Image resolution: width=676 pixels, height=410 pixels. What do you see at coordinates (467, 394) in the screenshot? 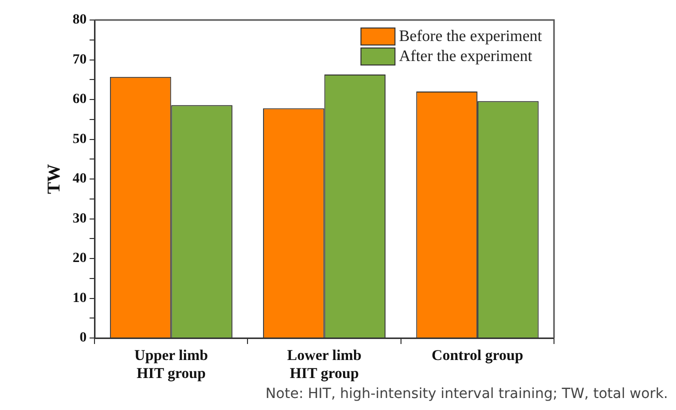
I see `text: Note: HIT, high-intensity interval training; TW, total work.` at bounding box center [467, 394].